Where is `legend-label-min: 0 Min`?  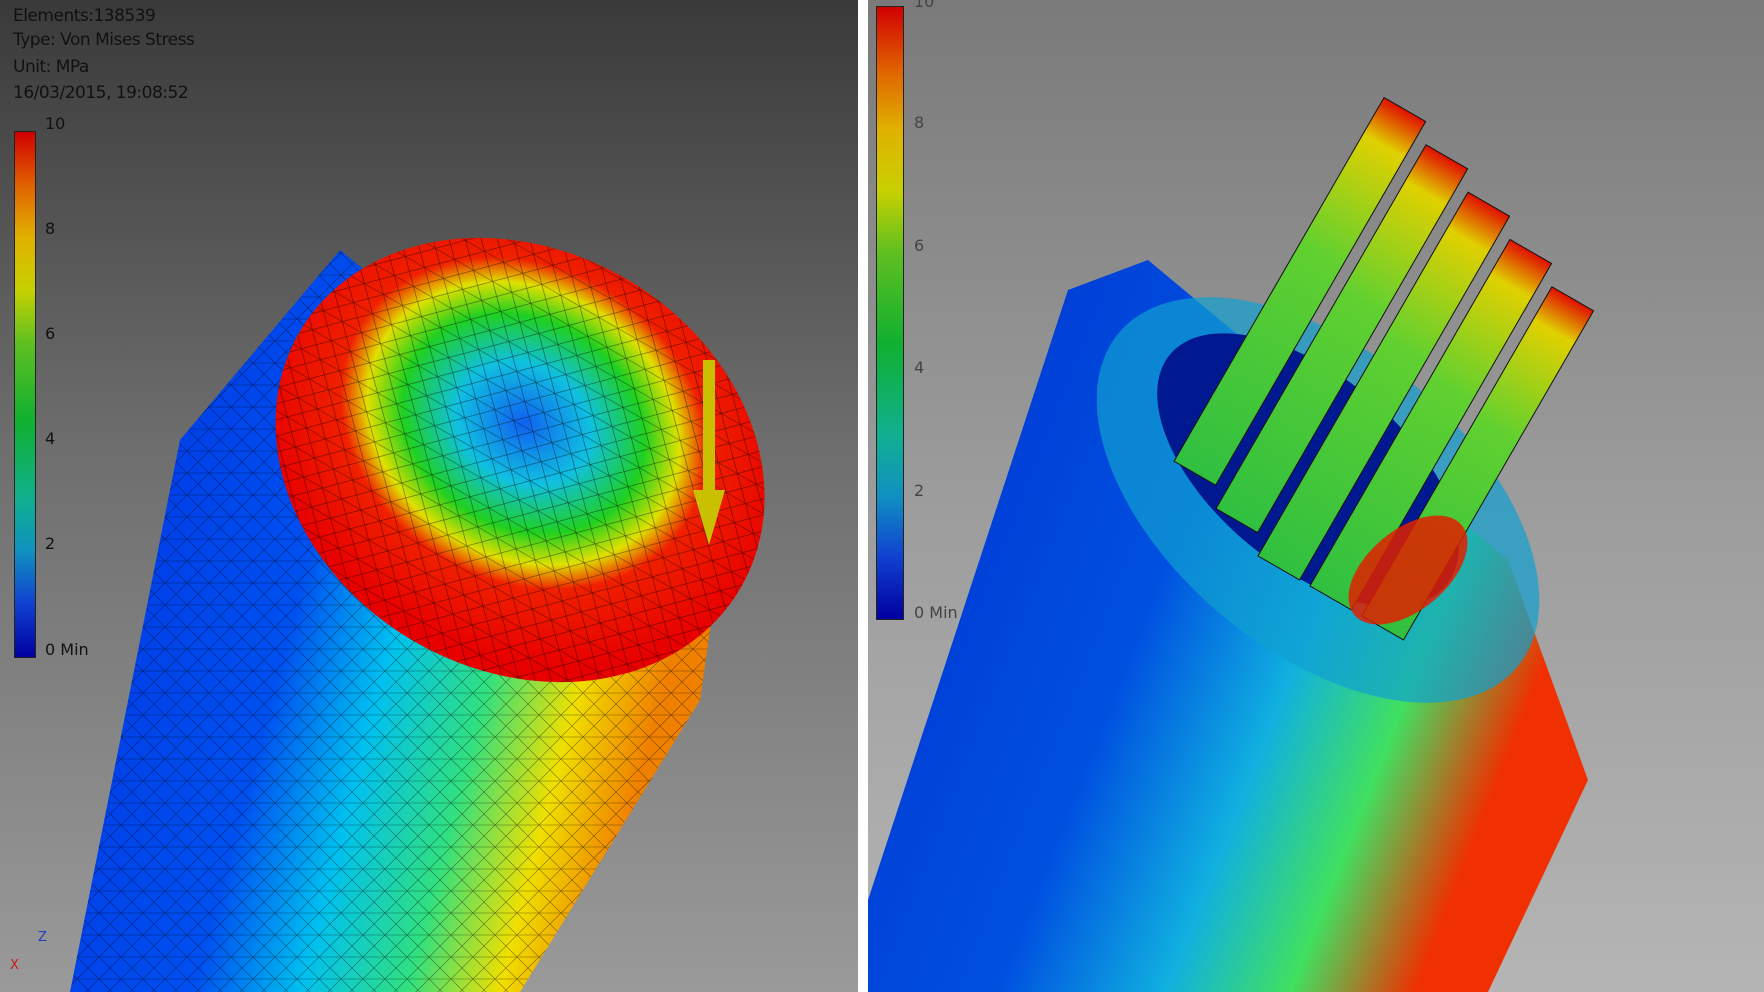 legend-label-min: 0 Min is located at coordinates (67, 649).